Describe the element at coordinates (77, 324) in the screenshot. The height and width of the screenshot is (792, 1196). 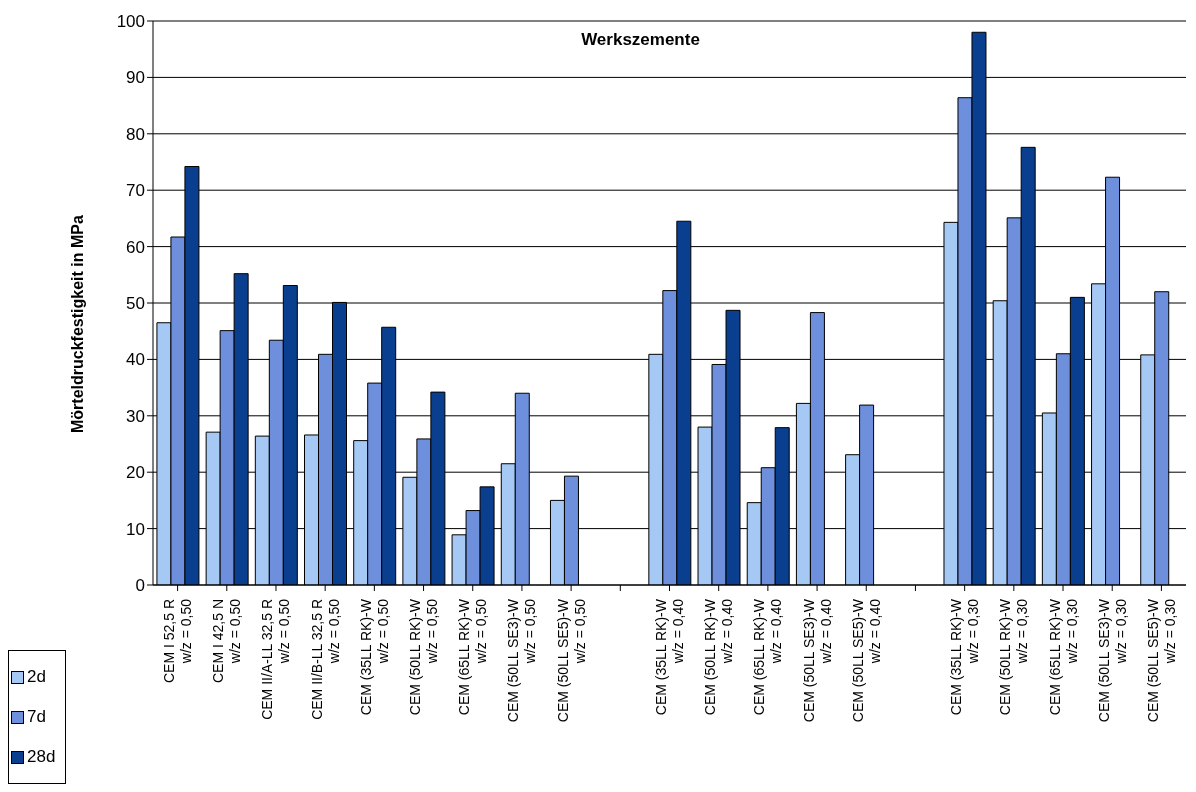
I see `y-axis-title: Mörteldruckfestigkeit in MPa` at that location.